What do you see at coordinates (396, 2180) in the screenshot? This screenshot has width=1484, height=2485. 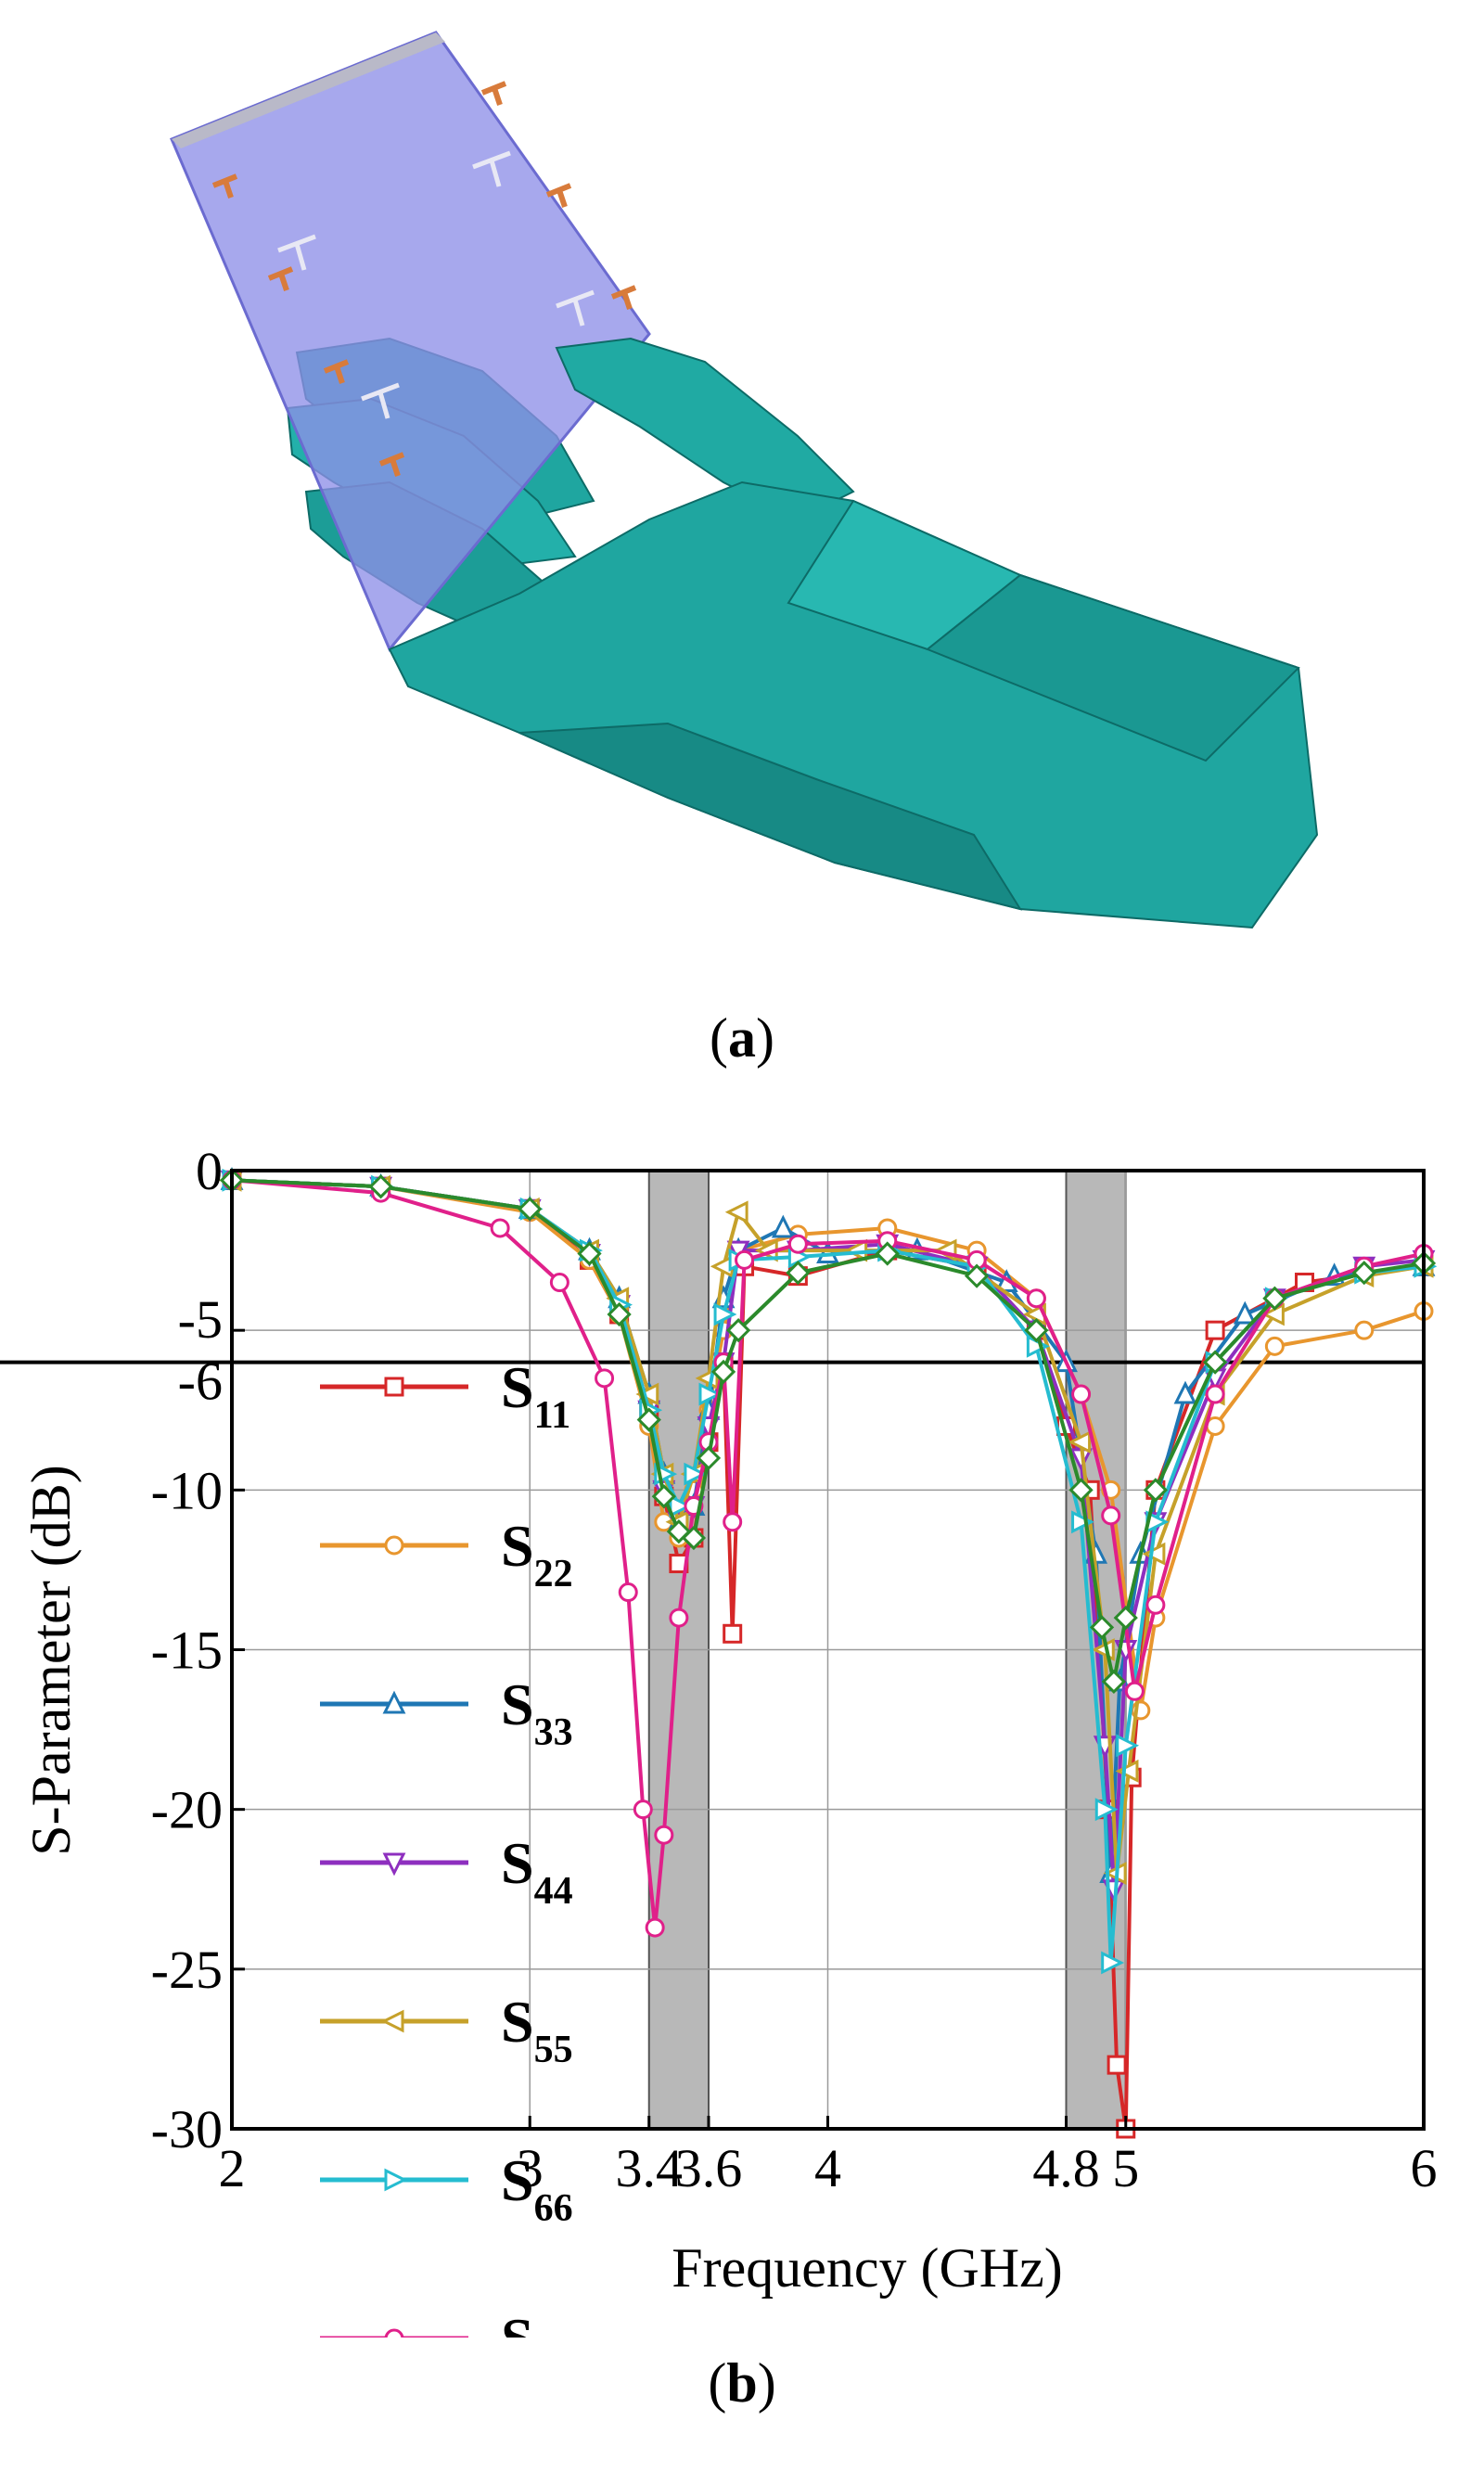 I see `legend-marker-s66` at bounding box center [396, 2180].